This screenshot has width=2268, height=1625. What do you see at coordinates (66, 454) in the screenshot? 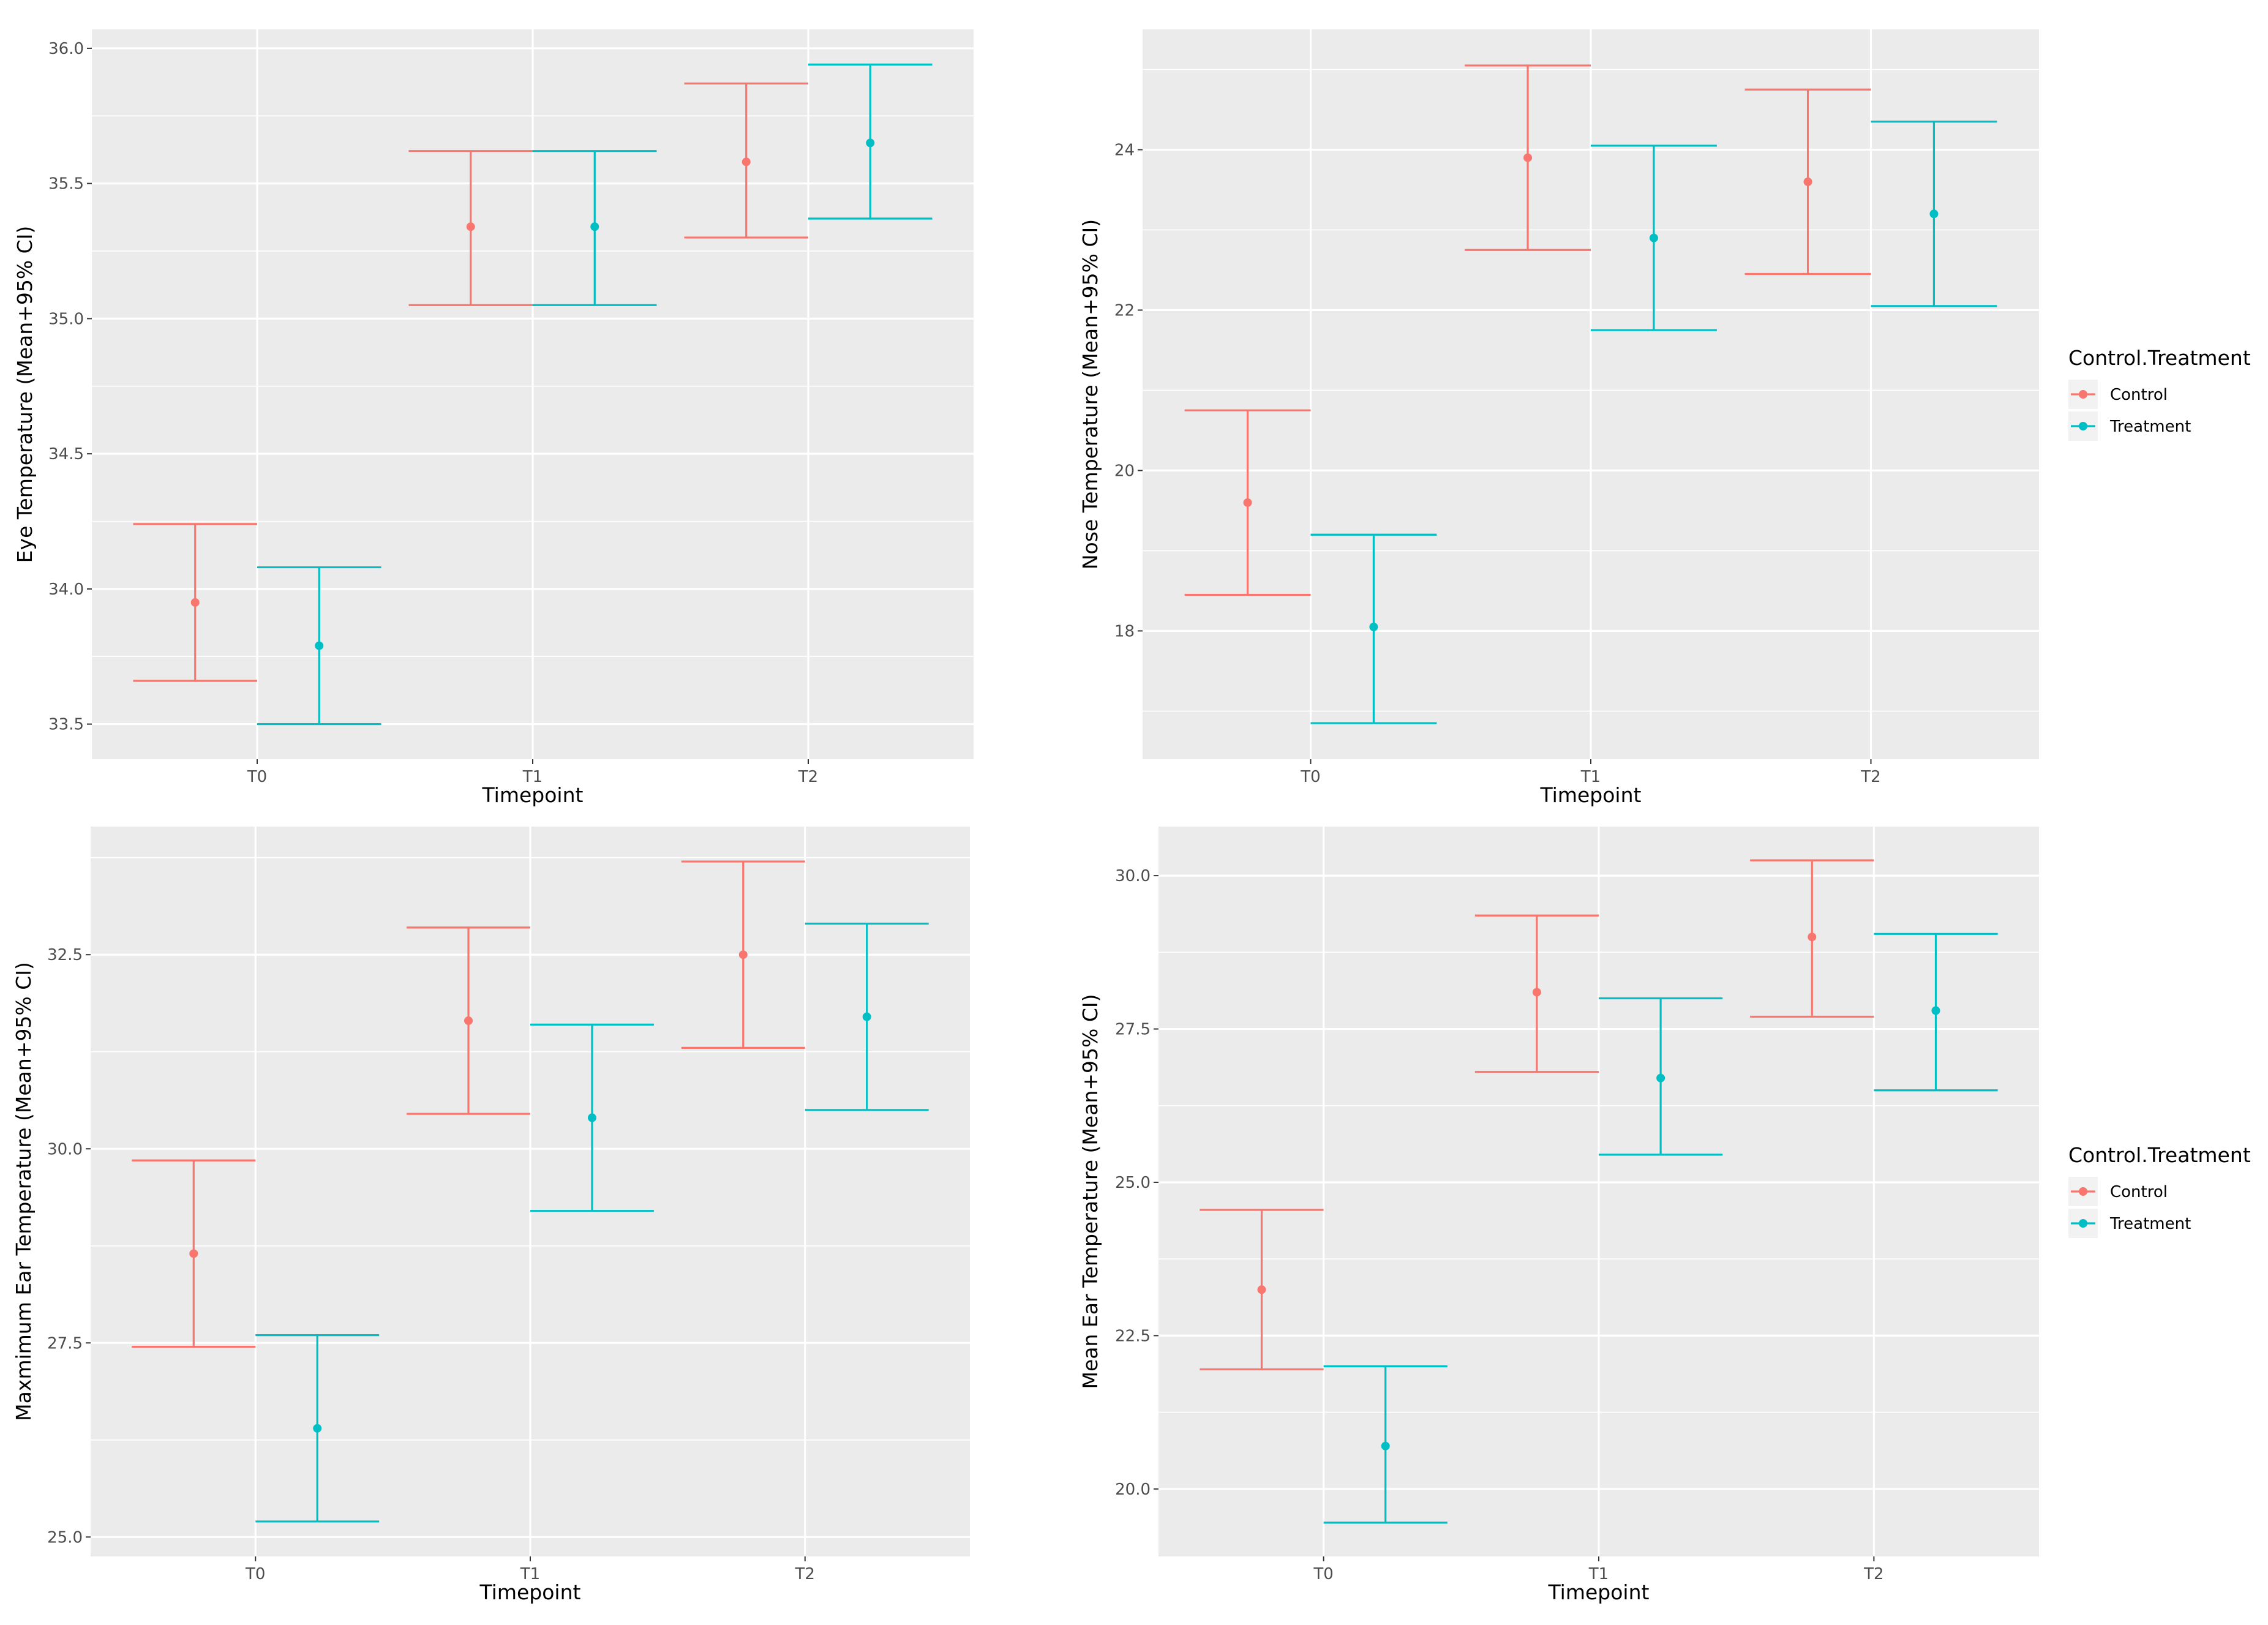
I see `y-tick-label: 34.5` at bounding box center [66, 454].